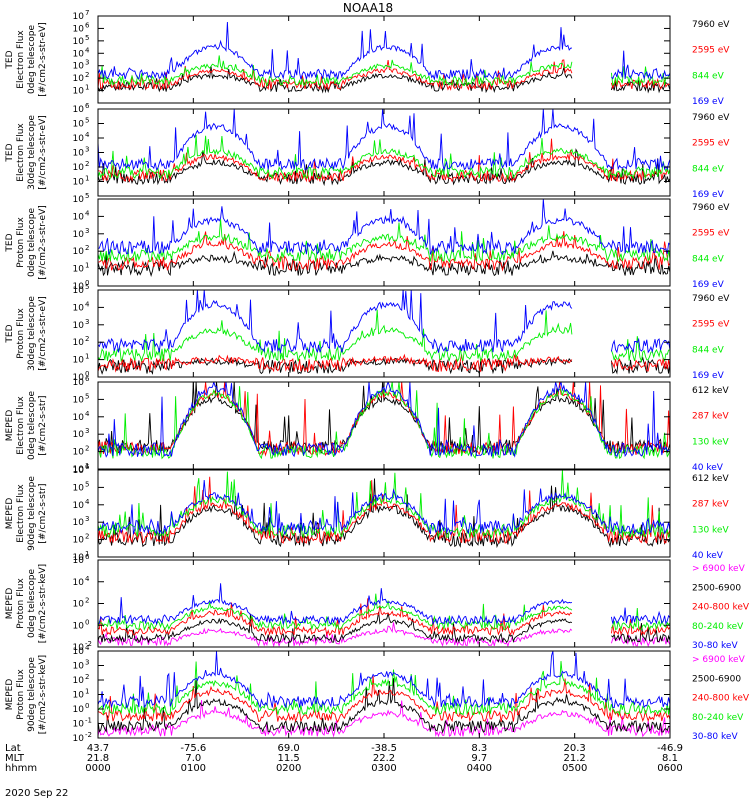  I want to click on x-tick-label: 21.2, so click(575, 758).